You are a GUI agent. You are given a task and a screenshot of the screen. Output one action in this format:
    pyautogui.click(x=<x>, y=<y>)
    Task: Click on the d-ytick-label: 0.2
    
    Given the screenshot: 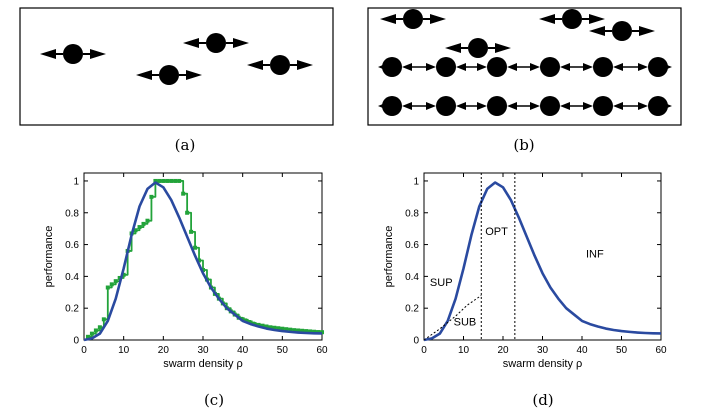 What is the action you would take?
    pyautogui.click(x=412, y=309)
    